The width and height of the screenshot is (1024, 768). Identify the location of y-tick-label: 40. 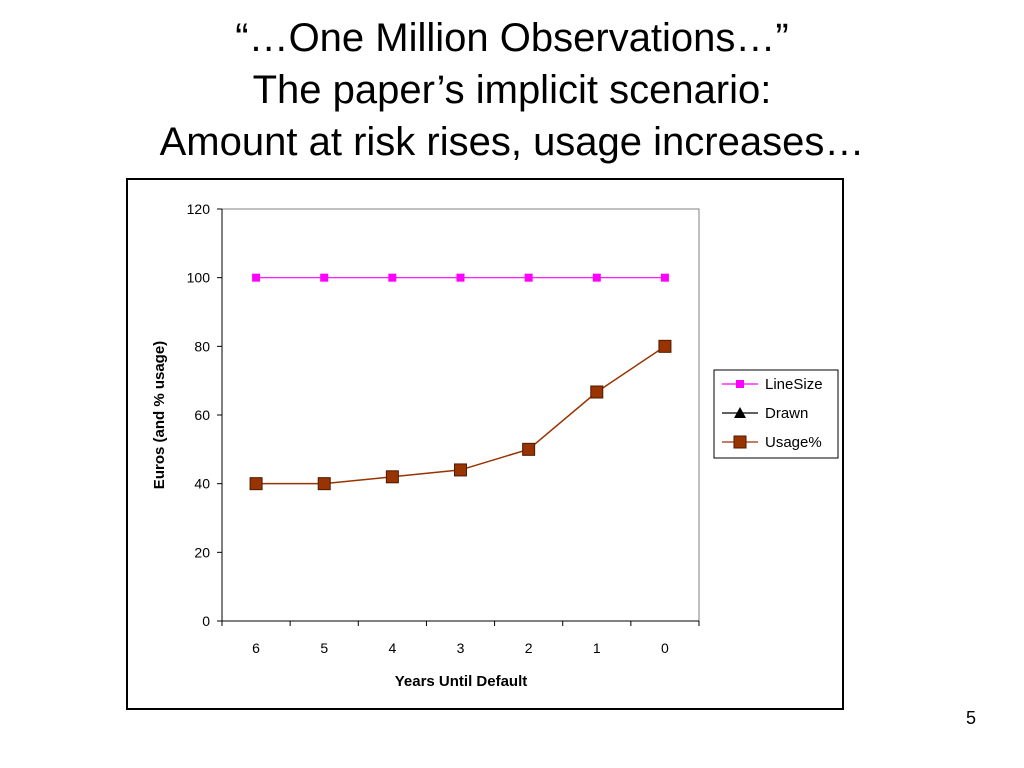
(202, 484).